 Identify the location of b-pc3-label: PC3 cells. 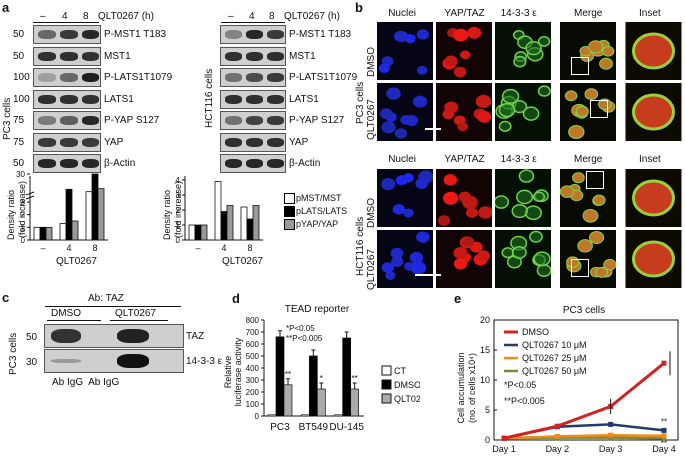
(360, 102).